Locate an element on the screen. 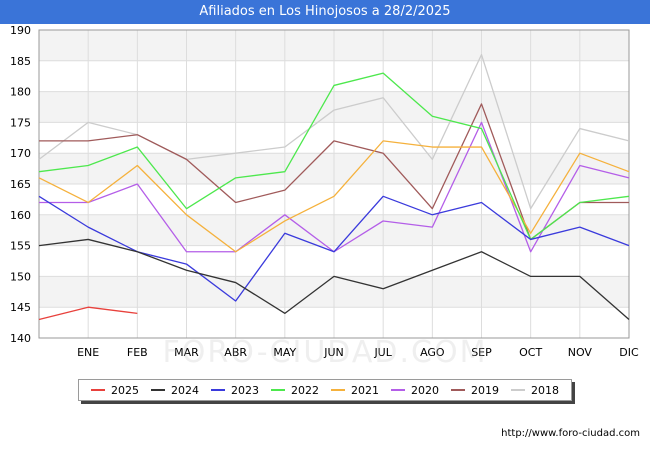 This screenshot has width=650, height=450. legend-label: 2025 is located at coordinates (125, 390).